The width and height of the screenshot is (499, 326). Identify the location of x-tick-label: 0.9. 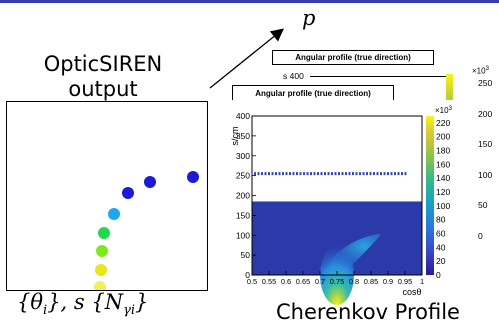
(388, 281).